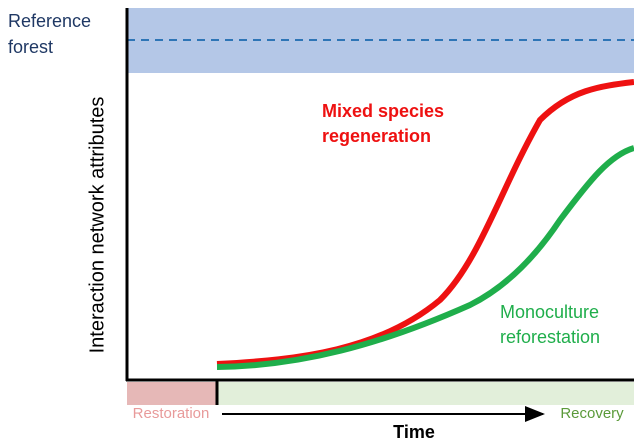 Image resolution: width=634 pixels, height=443 pixels. I want to click on reference-label: Reference, so click(49, 21).